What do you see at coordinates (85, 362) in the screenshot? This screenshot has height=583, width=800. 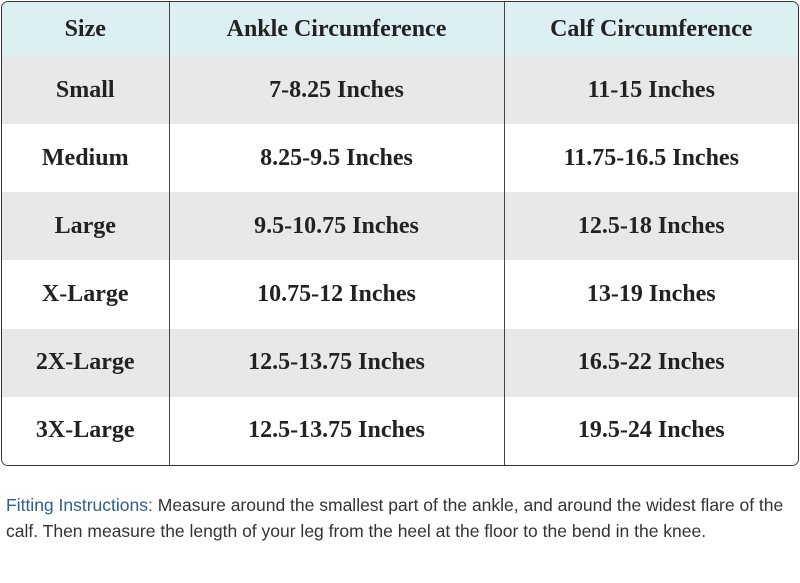 I see `table-cell: 2X-Large` at bounding box center [85, 362].